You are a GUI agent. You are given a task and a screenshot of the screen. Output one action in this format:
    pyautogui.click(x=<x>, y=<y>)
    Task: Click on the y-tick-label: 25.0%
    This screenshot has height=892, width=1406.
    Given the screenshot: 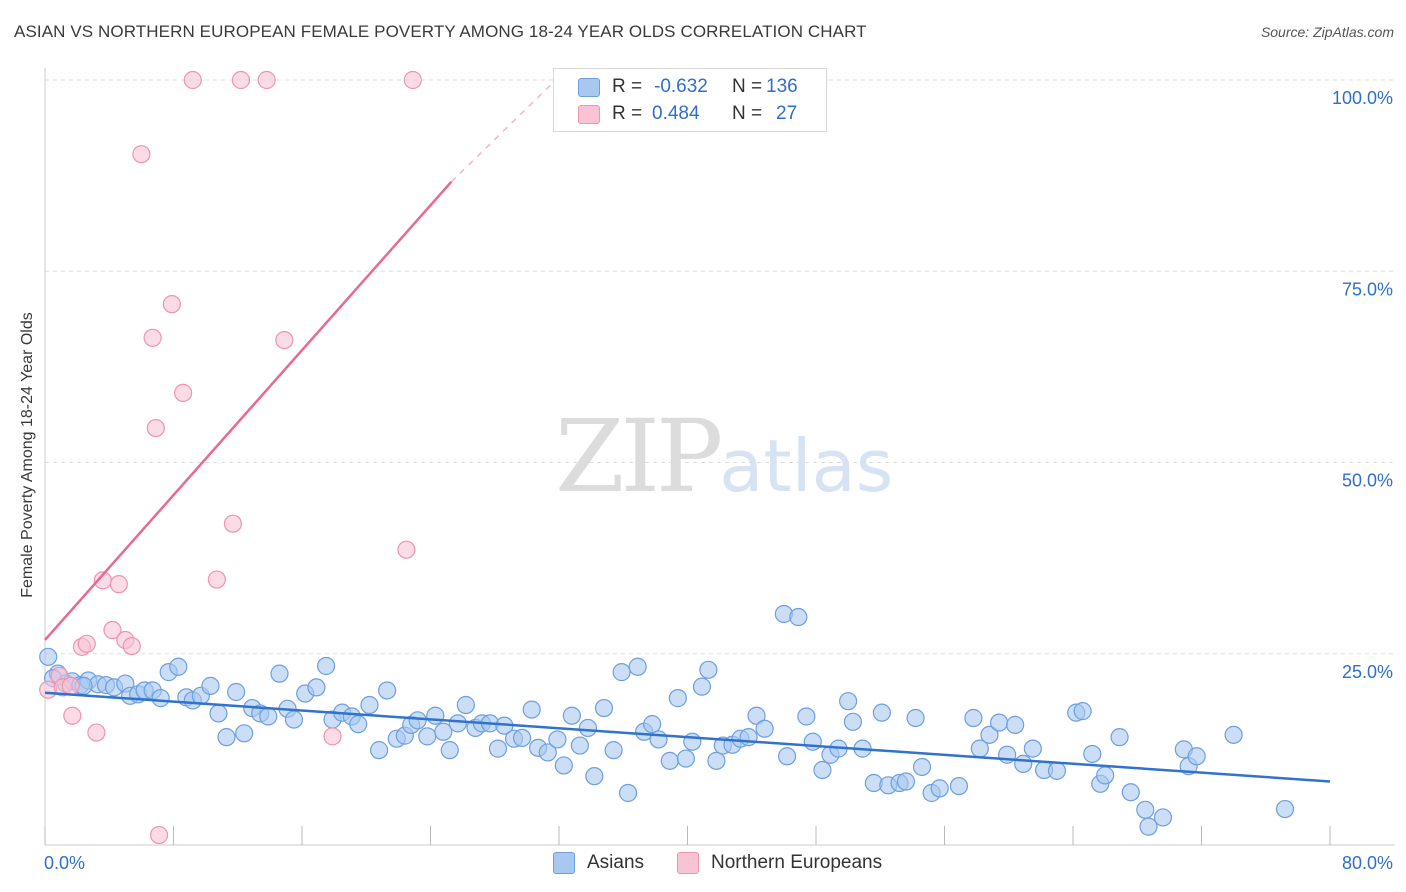 What is the action you would take?
    pyautogui.click(x=1367, y=672)
    